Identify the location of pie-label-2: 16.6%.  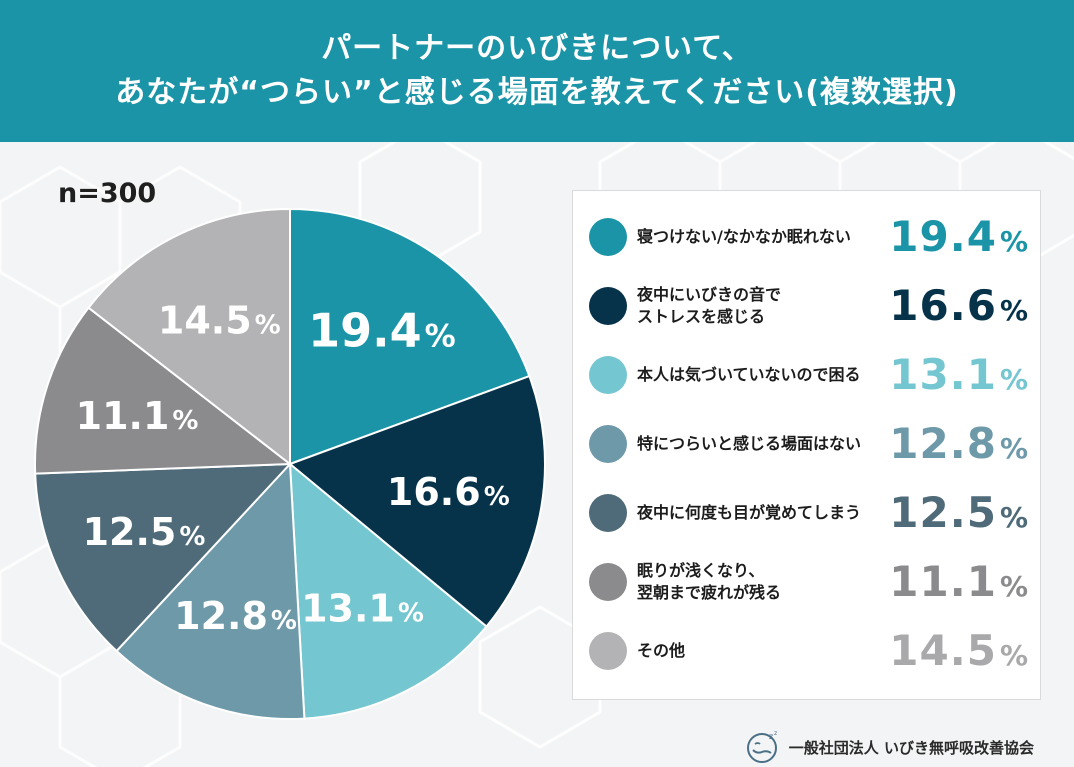
(448, 492).